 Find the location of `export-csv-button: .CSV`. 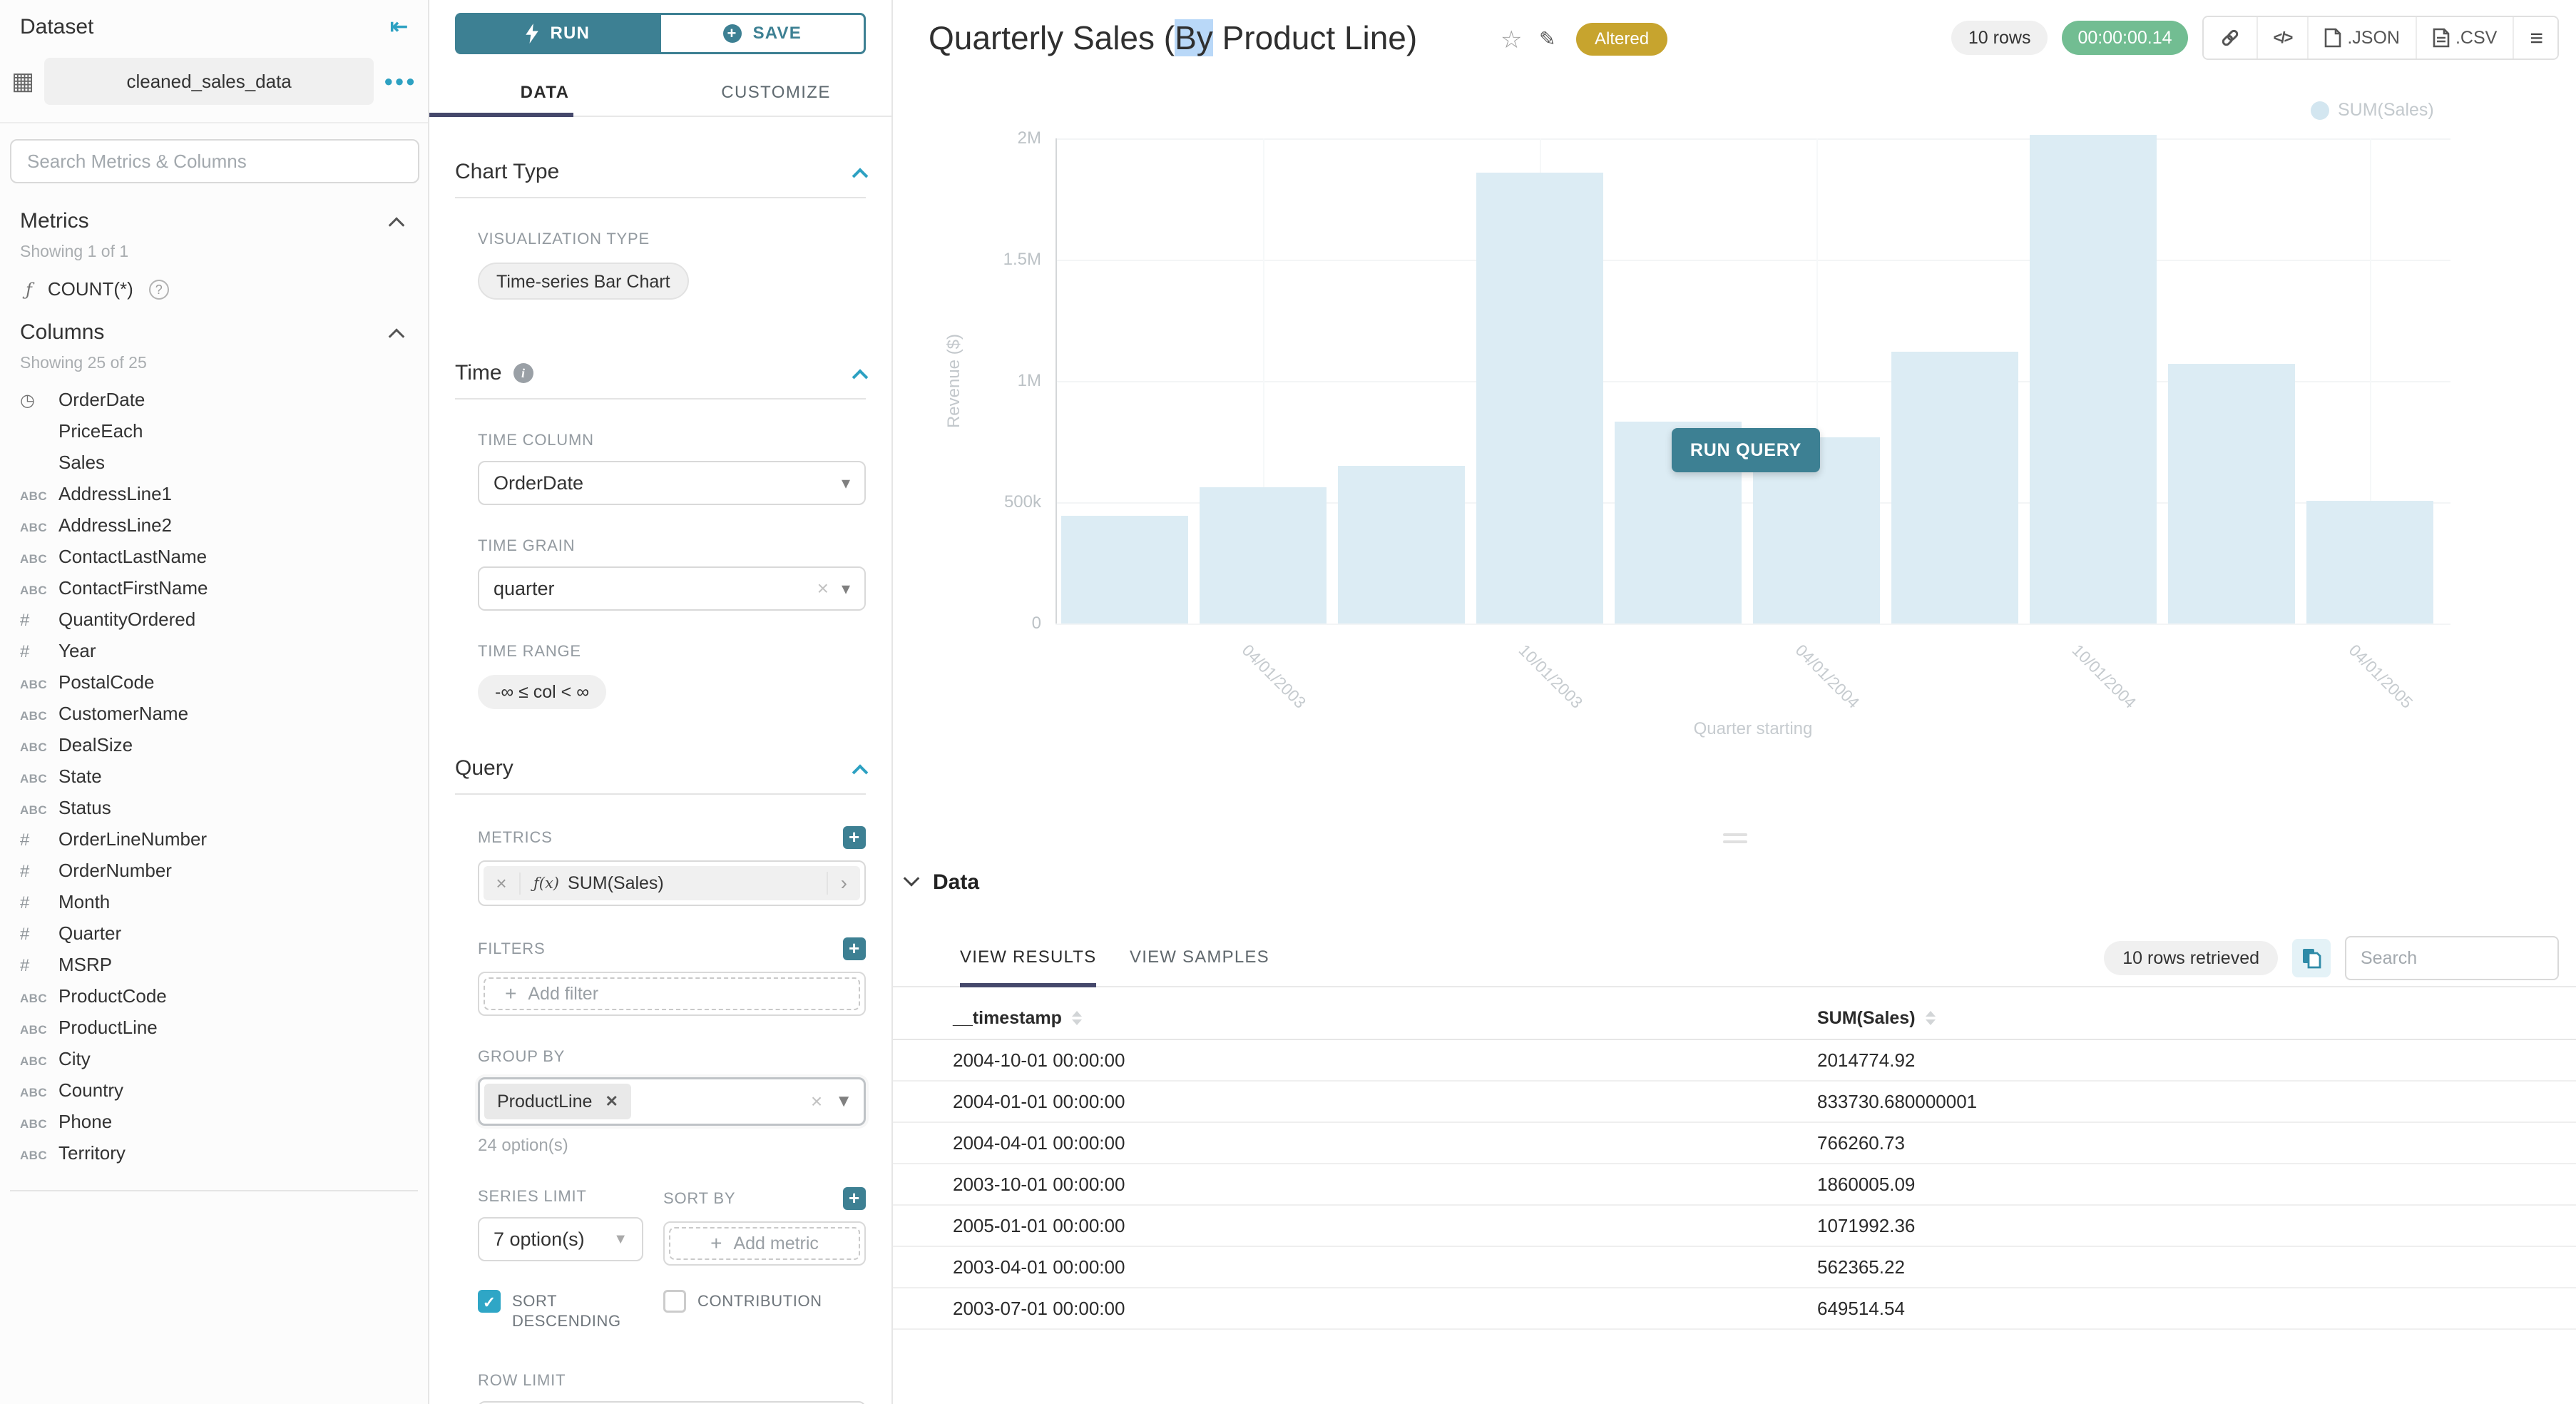

export-csv-button: .CSV is located at coordinates (2464, 37).